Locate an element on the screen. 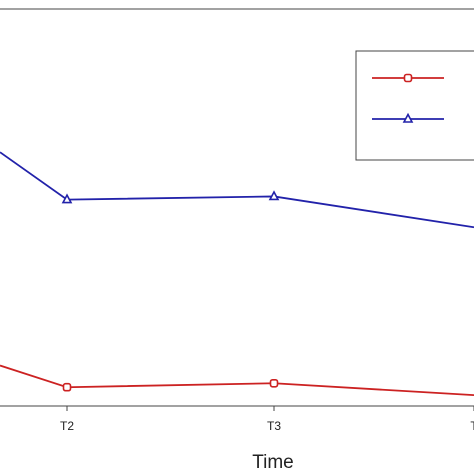  x-tick-label: T3 is located at coordinates (274, 426).